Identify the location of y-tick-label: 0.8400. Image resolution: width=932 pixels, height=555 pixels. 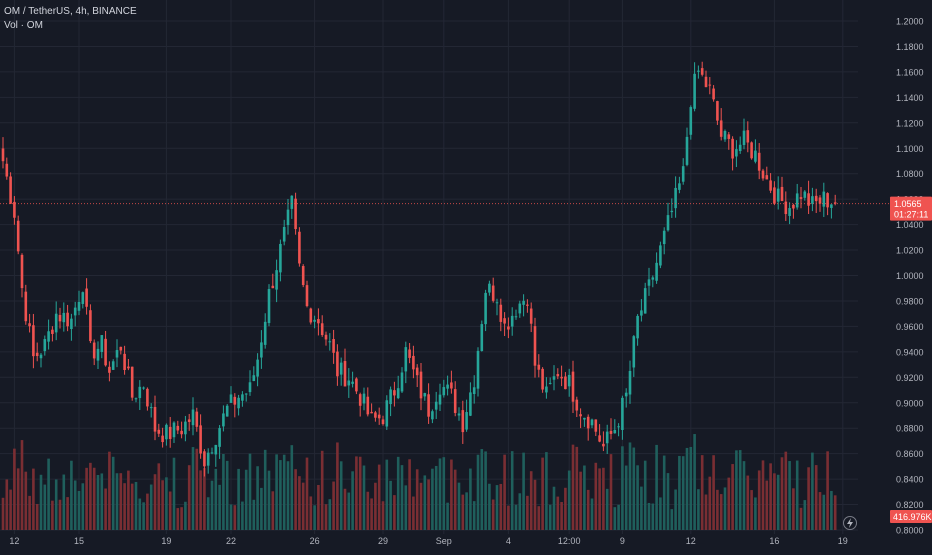
(910, 480).